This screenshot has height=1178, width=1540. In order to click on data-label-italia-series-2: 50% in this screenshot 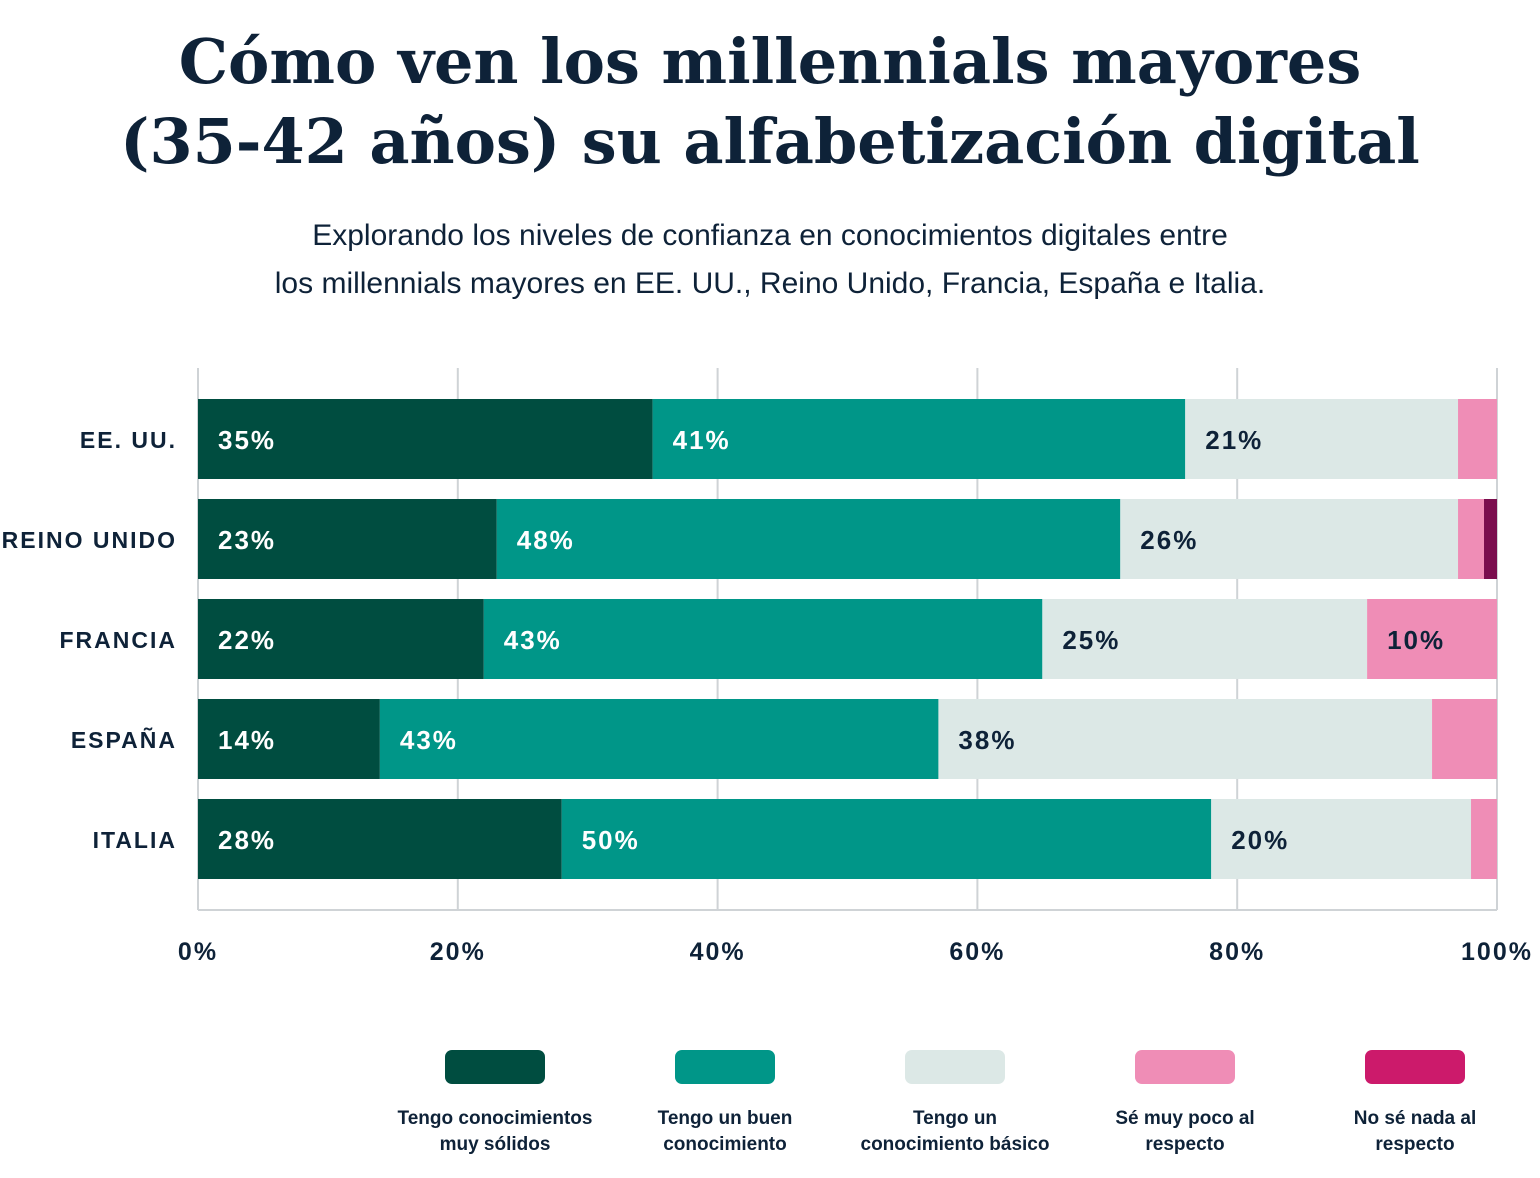, I will do `click(611, 840)`.